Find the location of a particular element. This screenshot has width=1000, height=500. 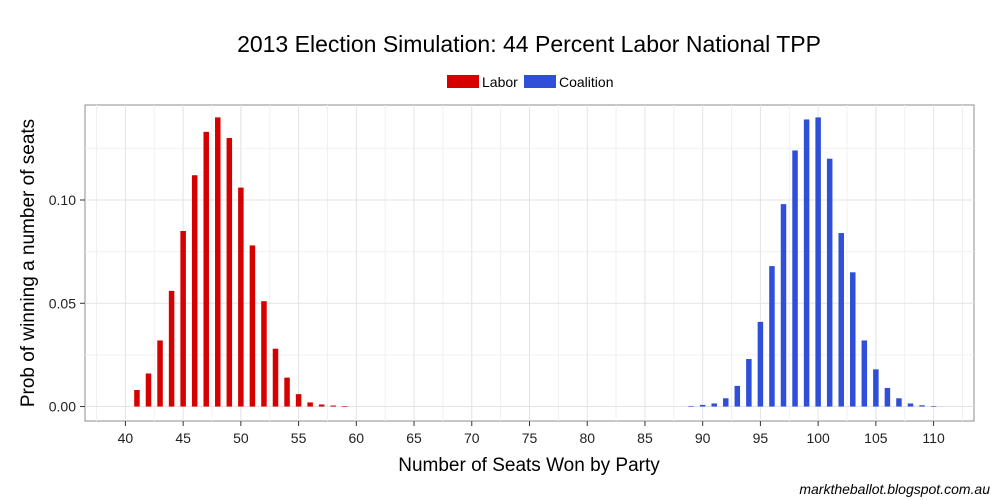

x-tick-label: 105 is located at coordinates (876, 438).